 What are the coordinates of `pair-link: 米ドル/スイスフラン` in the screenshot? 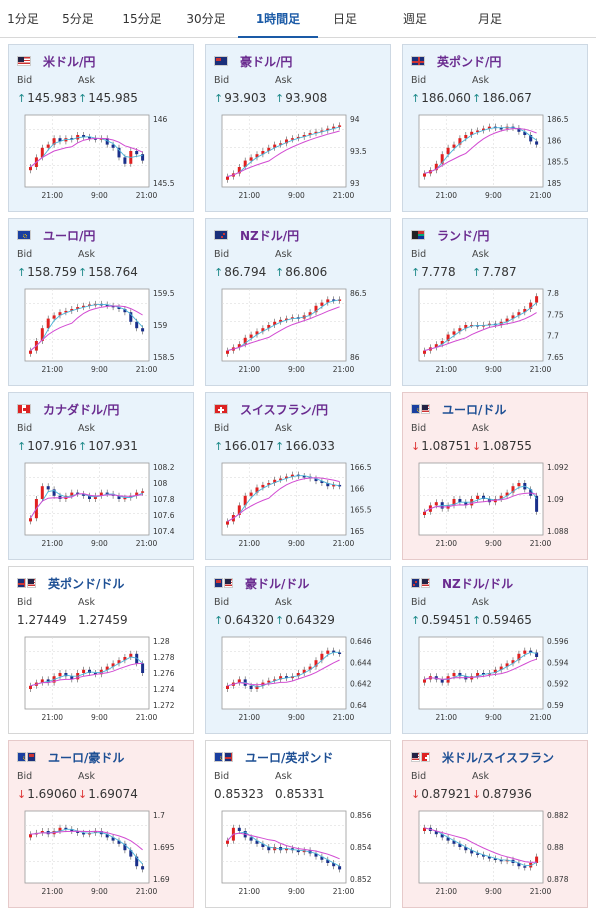 It's located at (498, 757).